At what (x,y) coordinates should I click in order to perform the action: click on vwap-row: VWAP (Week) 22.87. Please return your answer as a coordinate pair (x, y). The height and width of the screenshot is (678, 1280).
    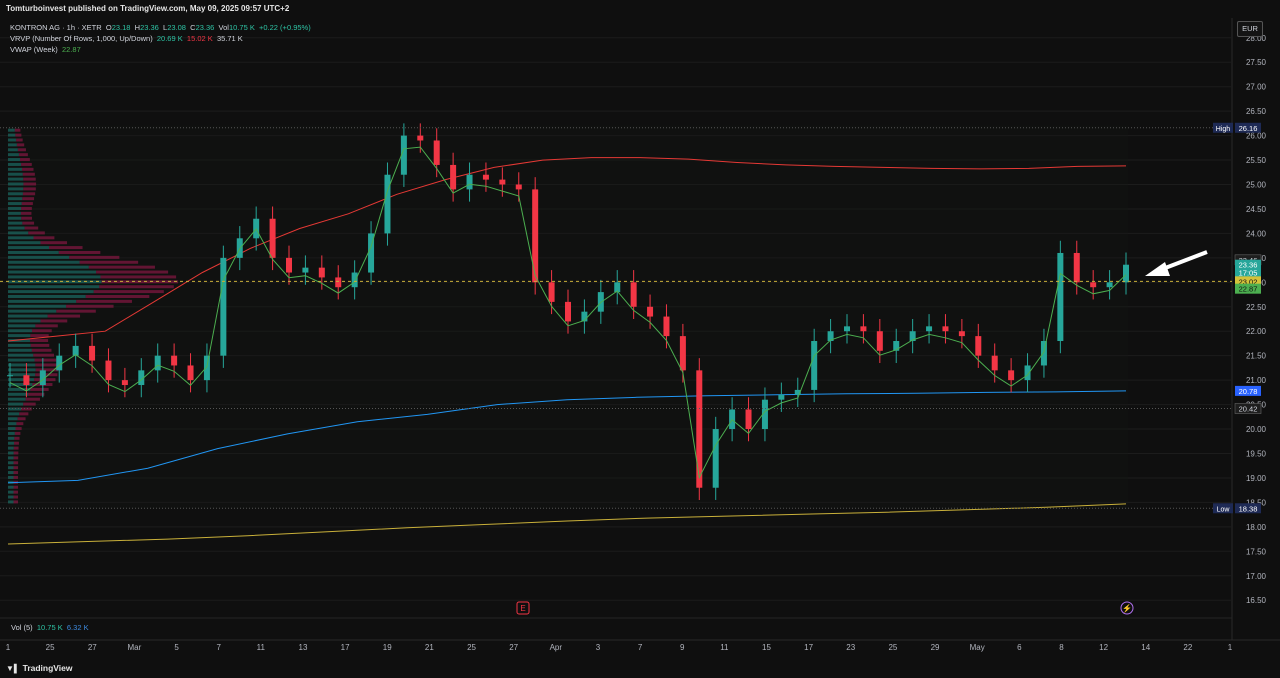
    Looking at the image, I should click on (160, 49).